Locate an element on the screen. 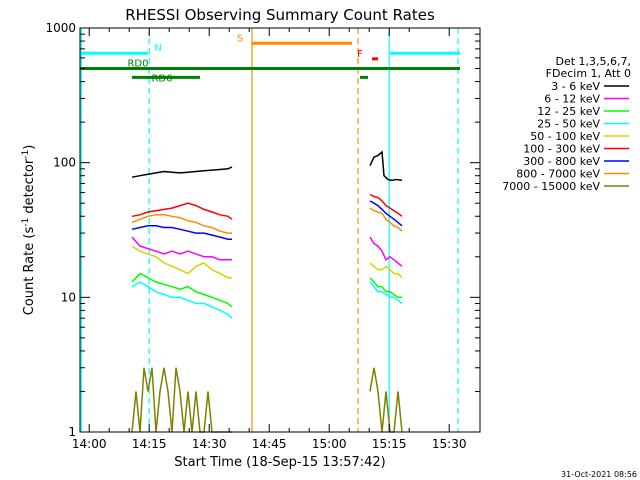 The image size is (640, 480). flag-label-rd0: RD0 is located at coordinates (137, 64).